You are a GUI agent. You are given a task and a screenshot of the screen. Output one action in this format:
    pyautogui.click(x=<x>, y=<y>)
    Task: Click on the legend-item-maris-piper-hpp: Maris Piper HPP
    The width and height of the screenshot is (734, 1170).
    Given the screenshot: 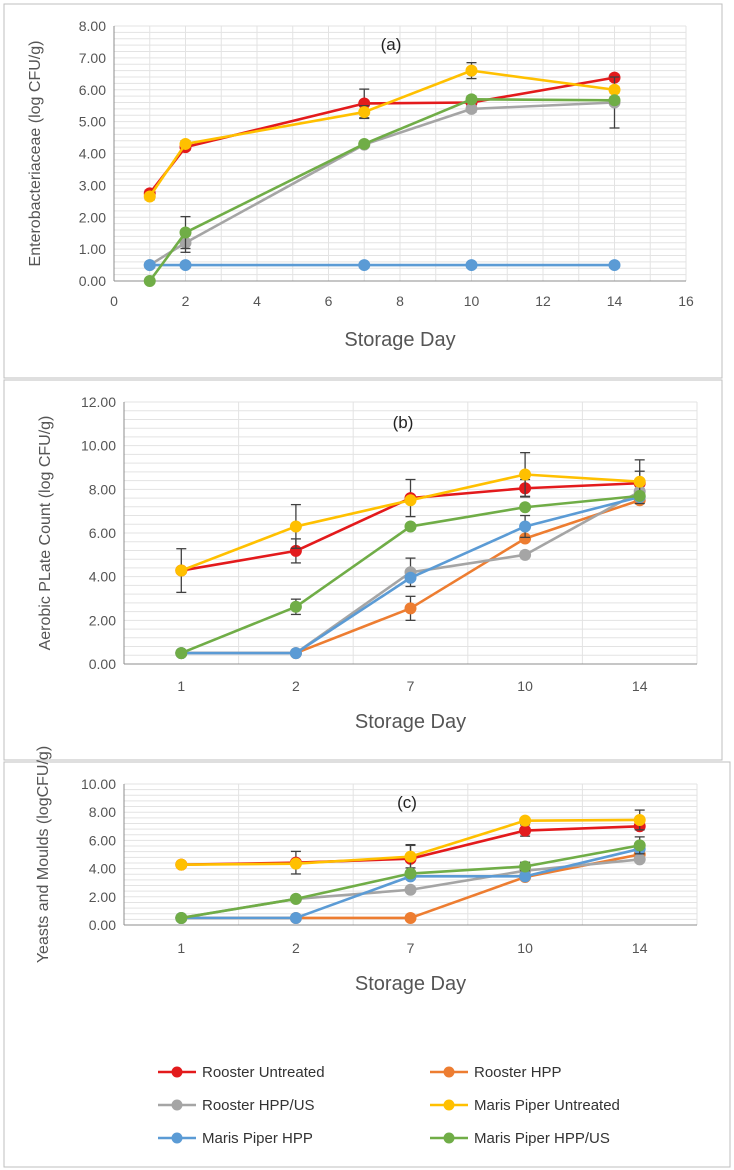 What is the action you would take?
    pyautogui.click(x=235, y=1138)
    